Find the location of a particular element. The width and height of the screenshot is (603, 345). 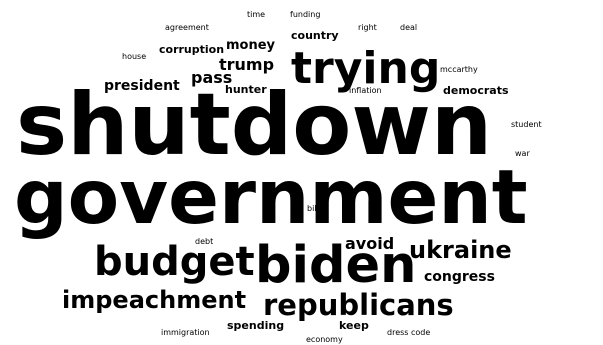

word-inflation: inflation is located at coordinates (365, 90).